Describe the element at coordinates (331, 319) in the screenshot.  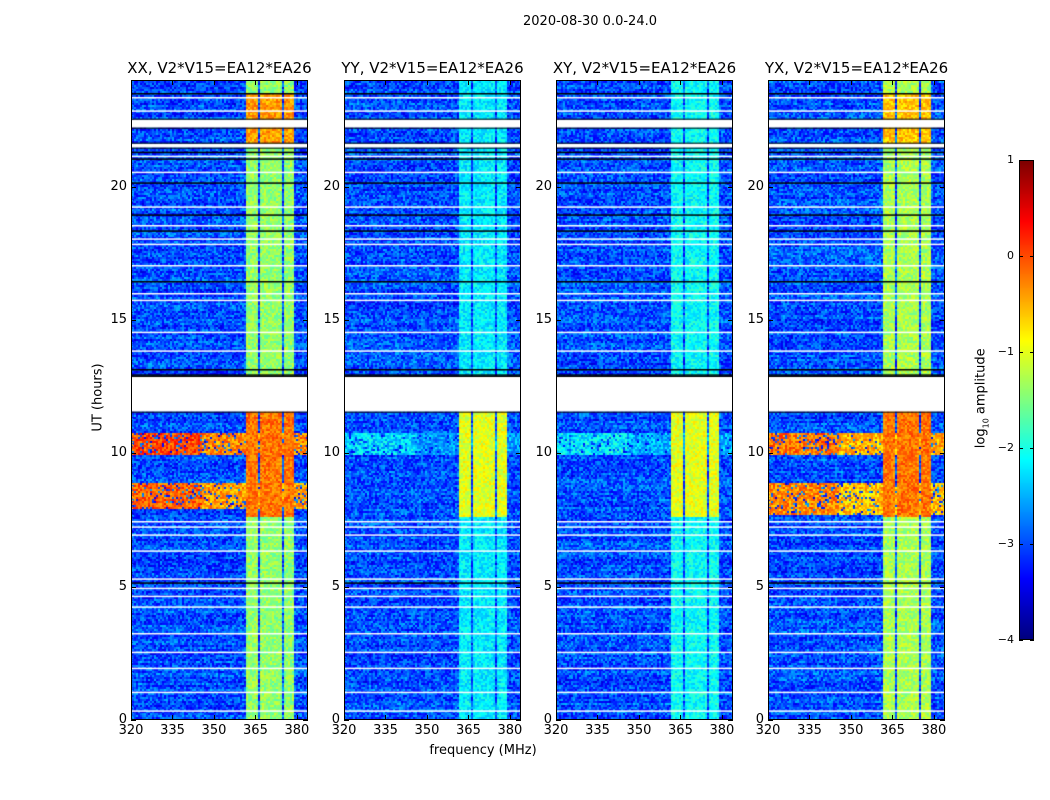
I see `y-tick-label: 15` at that location.